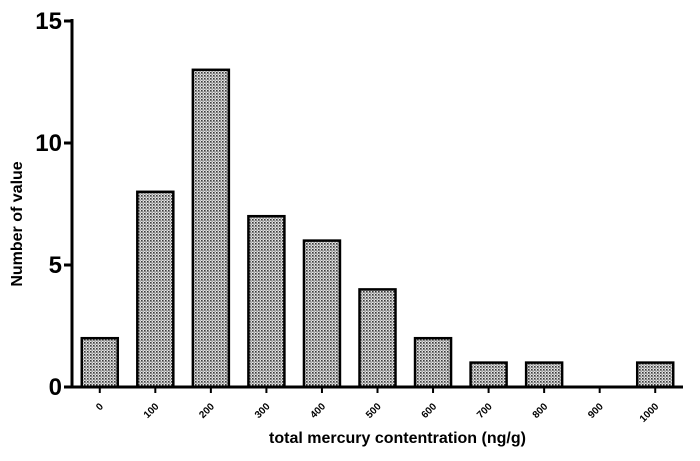 Image resolution: width=700 pixels, height=461 pixels. Describe the element at coordinates (397, 438) in the screenshot. I see `x-axis-title: total mercury contentration (ng/g)` at that location.